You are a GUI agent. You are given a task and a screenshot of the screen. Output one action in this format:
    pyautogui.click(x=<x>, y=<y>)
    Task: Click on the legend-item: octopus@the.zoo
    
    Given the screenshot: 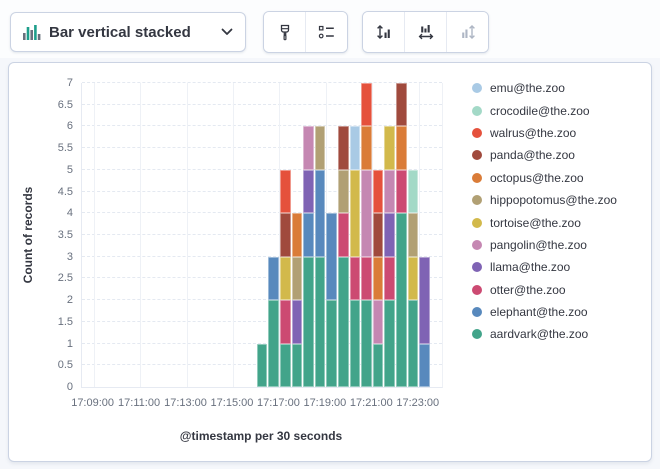 What is the action you would take?
    pyautogui.click(x=544, y=178)
    